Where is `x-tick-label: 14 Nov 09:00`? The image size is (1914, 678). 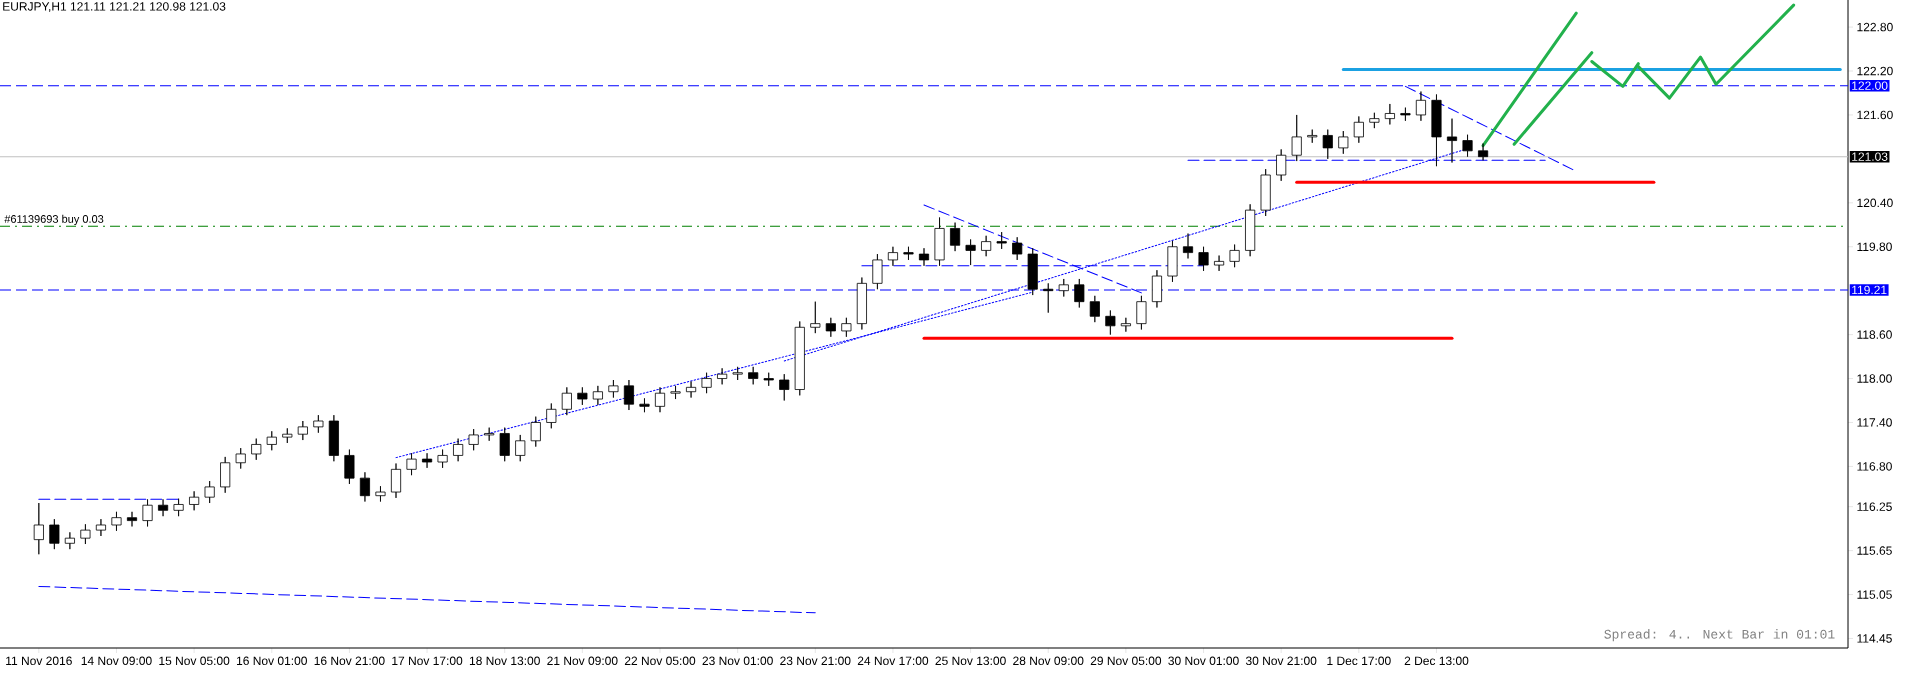 x-tick-label: 14 Nov 09:00 is located at coordinates (116, 661).